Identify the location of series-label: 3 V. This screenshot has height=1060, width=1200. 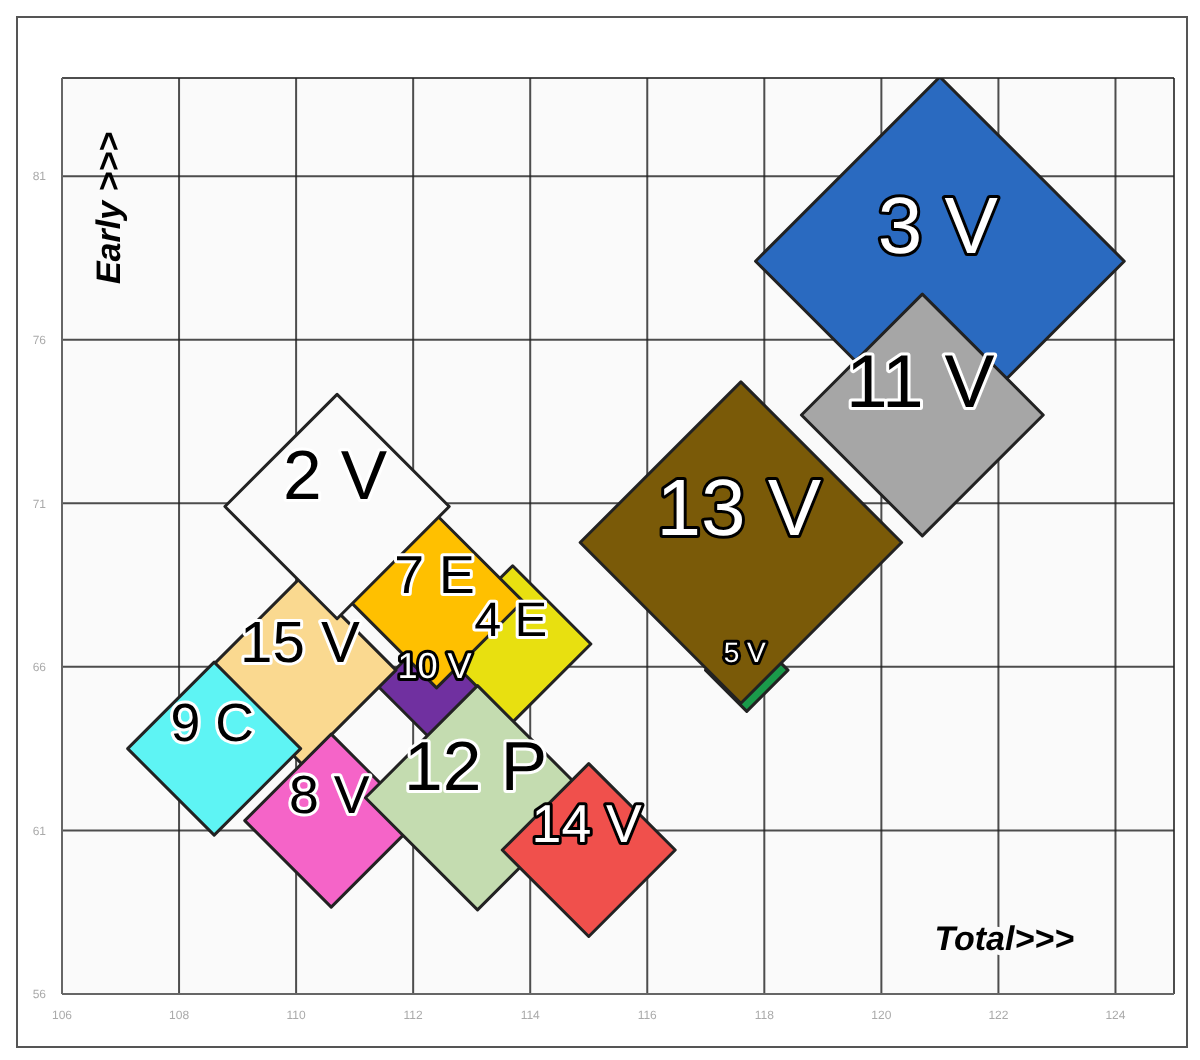
(938, 227).